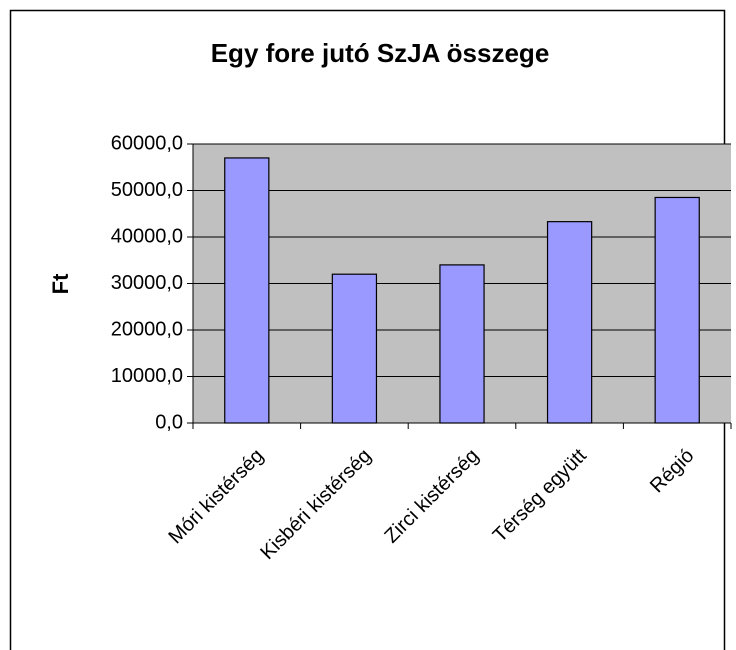 This screenshot has width=736, height=650. I want to click on chart-title: Egy fore jutó SzJA összege, so click(380, 53).